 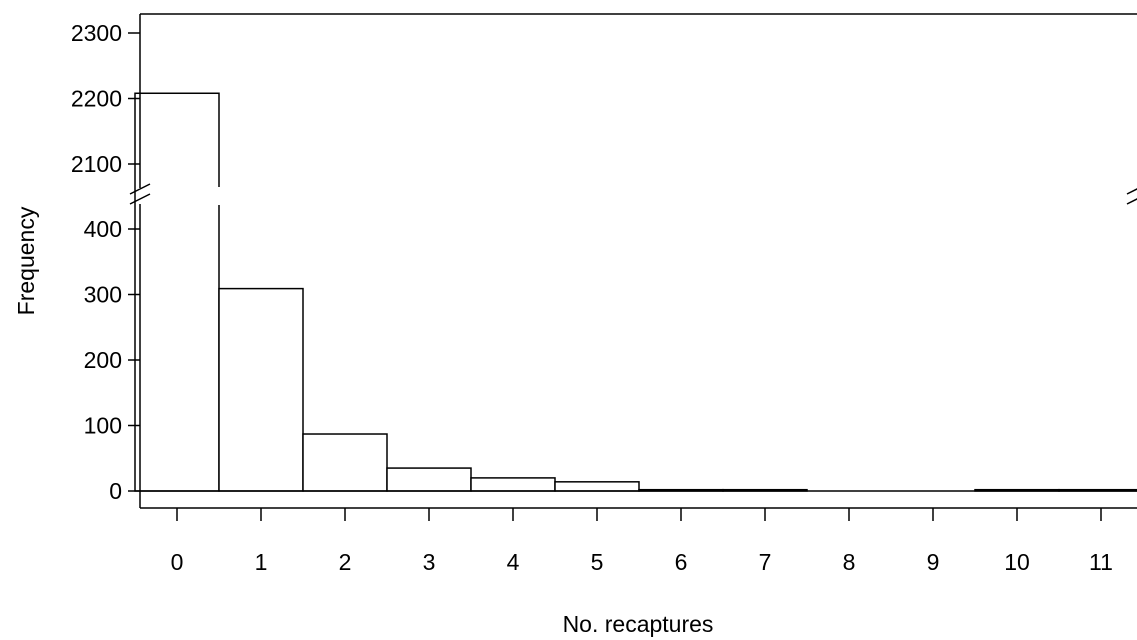 I want to click on y-axis-label: Frequency, so click(x=26, y=260).